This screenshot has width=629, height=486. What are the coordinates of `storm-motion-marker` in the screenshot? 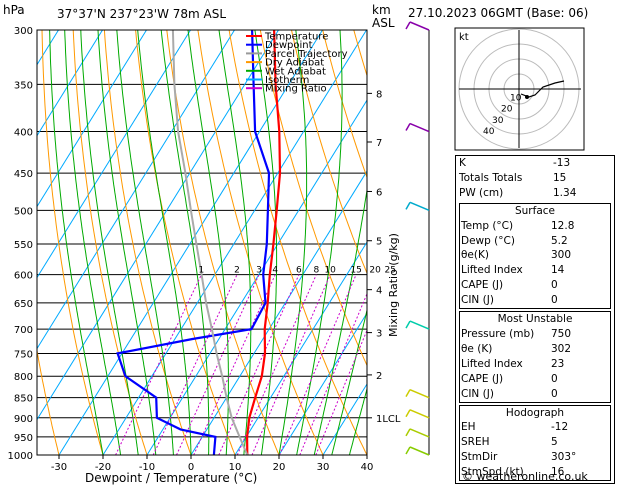 It's located at (527, 97).